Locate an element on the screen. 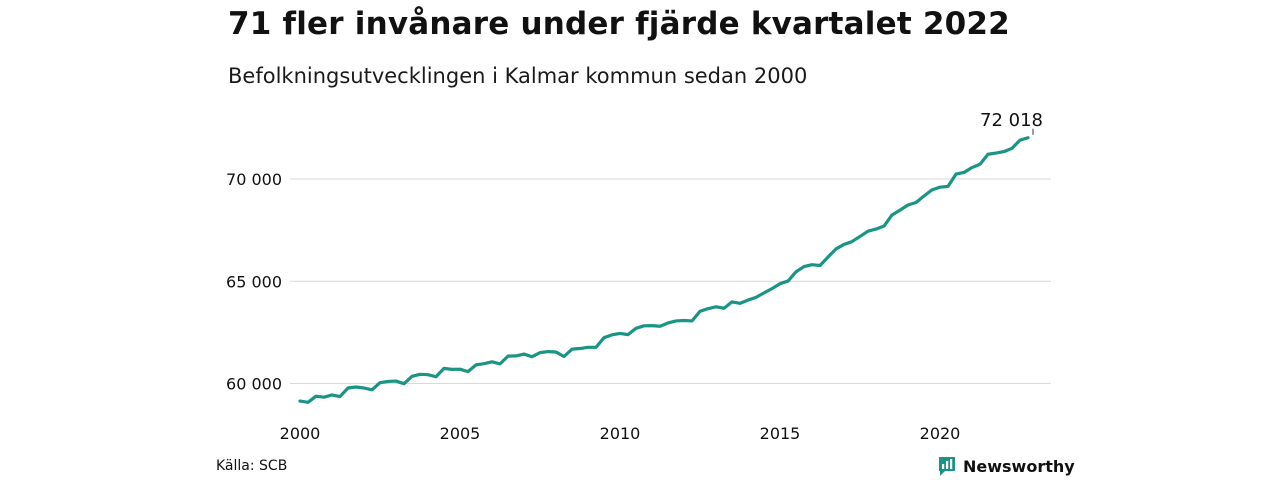 The height and width of the screenshot is (480, 1280). x-tick-label: 2000 is located at coordinates (300, 433).